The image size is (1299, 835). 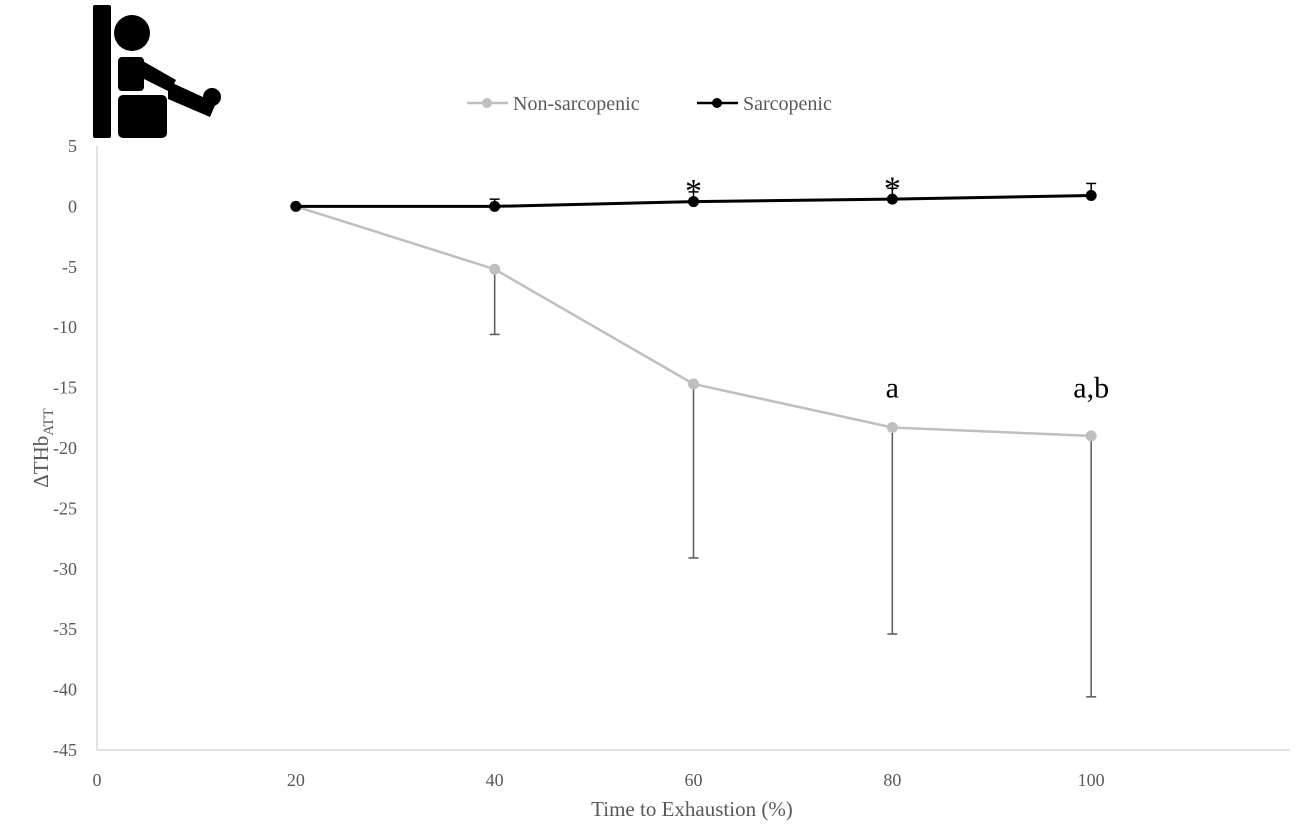 I want to click on y-tick-label: -20, so click(x=65, y=448).